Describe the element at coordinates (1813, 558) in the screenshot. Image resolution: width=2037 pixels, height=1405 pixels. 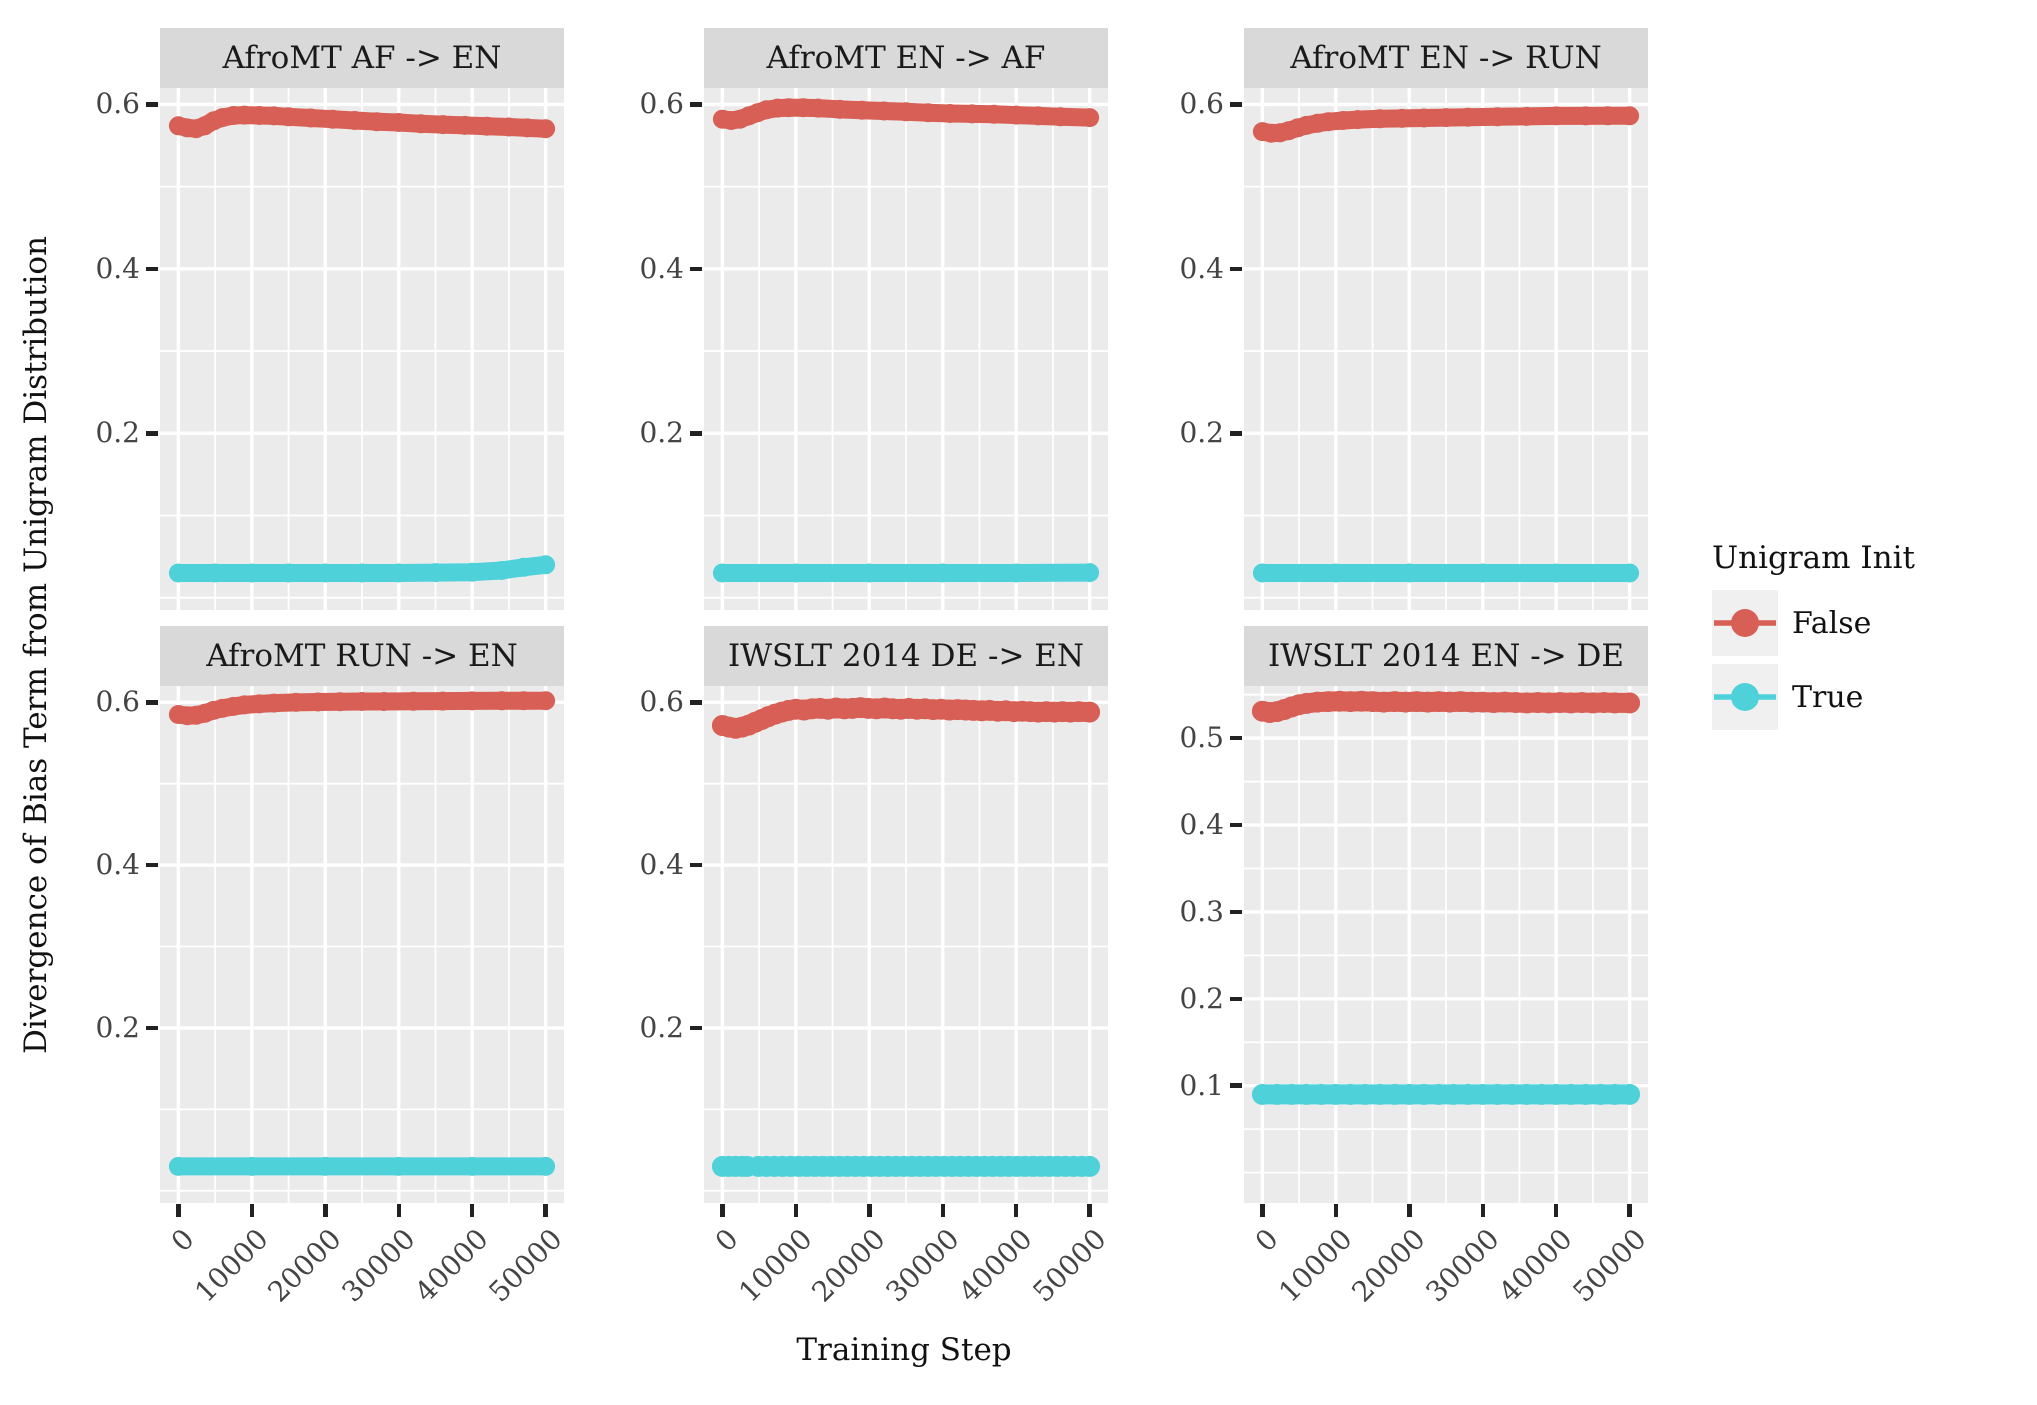
I see `legend-title: Unigram Init` at that location.